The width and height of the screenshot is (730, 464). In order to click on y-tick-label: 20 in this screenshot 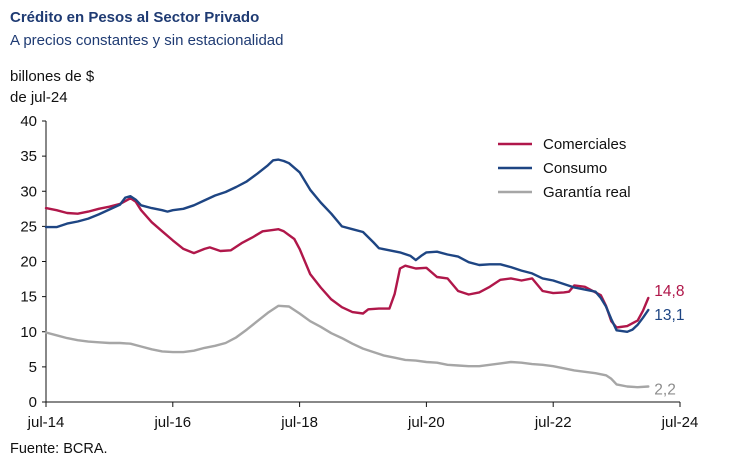, I will do `click(28, 262)`.